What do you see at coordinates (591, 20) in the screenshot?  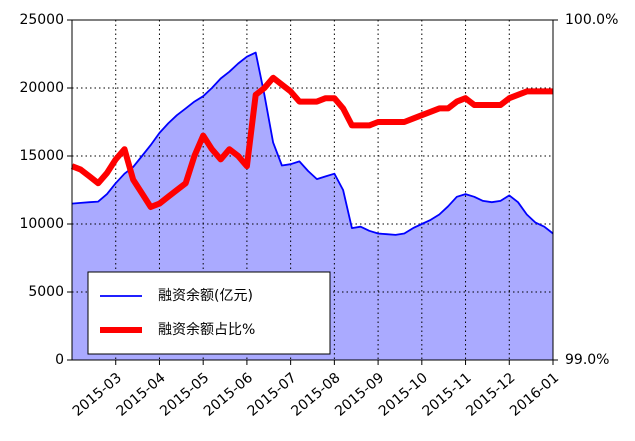 I see `y2-tick-label: 100.0%` at bounding box center [591, 20].